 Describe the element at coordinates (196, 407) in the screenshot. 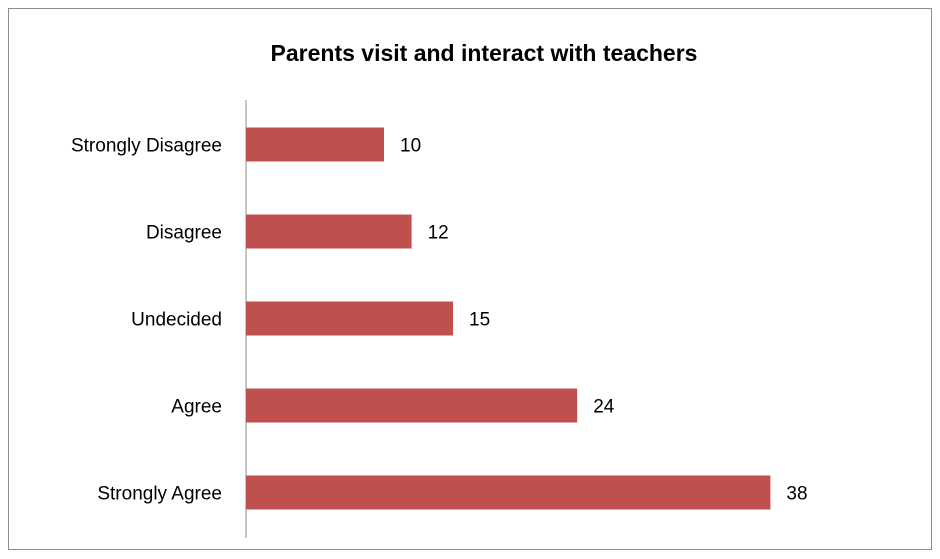

I see `category-label: Agree` at that location.